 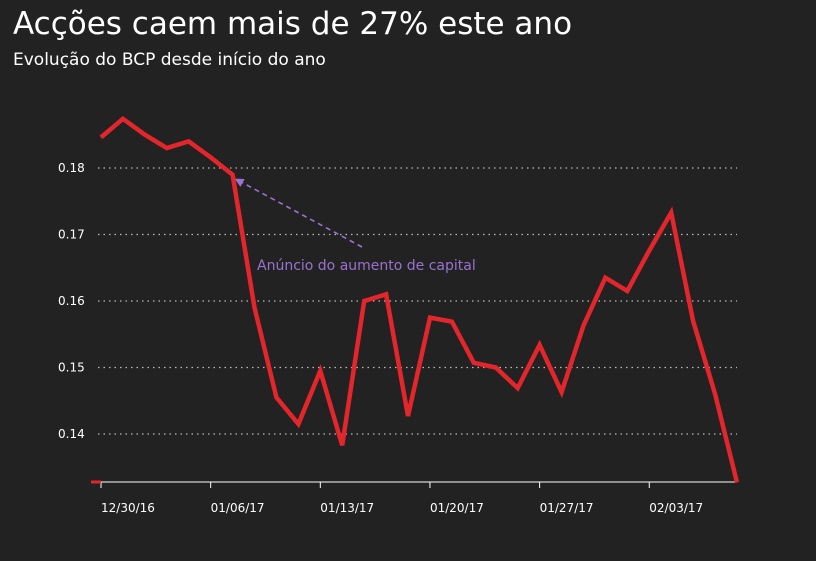 I want to click on y-tick-label: 0.16, so click(x=71, y=301).